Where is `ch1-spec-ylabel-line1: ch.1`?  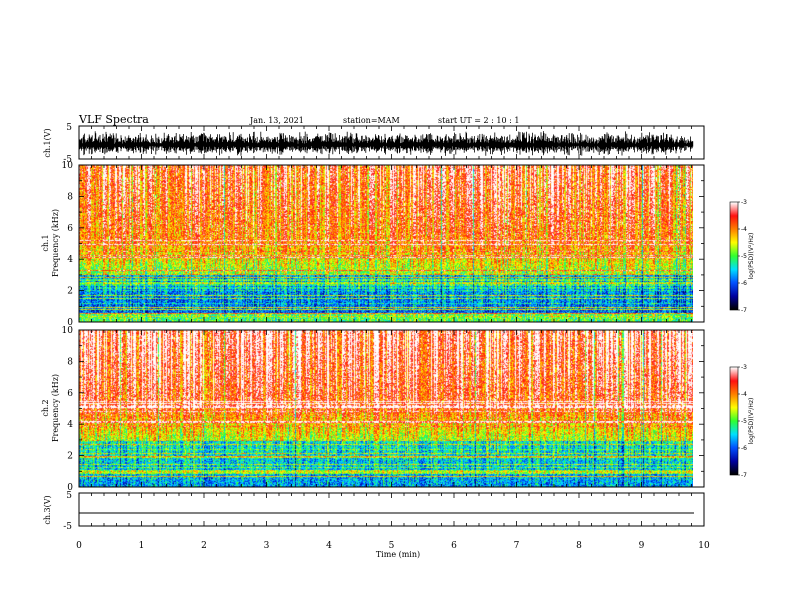
ch1-spec-ylabel-line1: ch.1 is located at coordinates (45, 242).